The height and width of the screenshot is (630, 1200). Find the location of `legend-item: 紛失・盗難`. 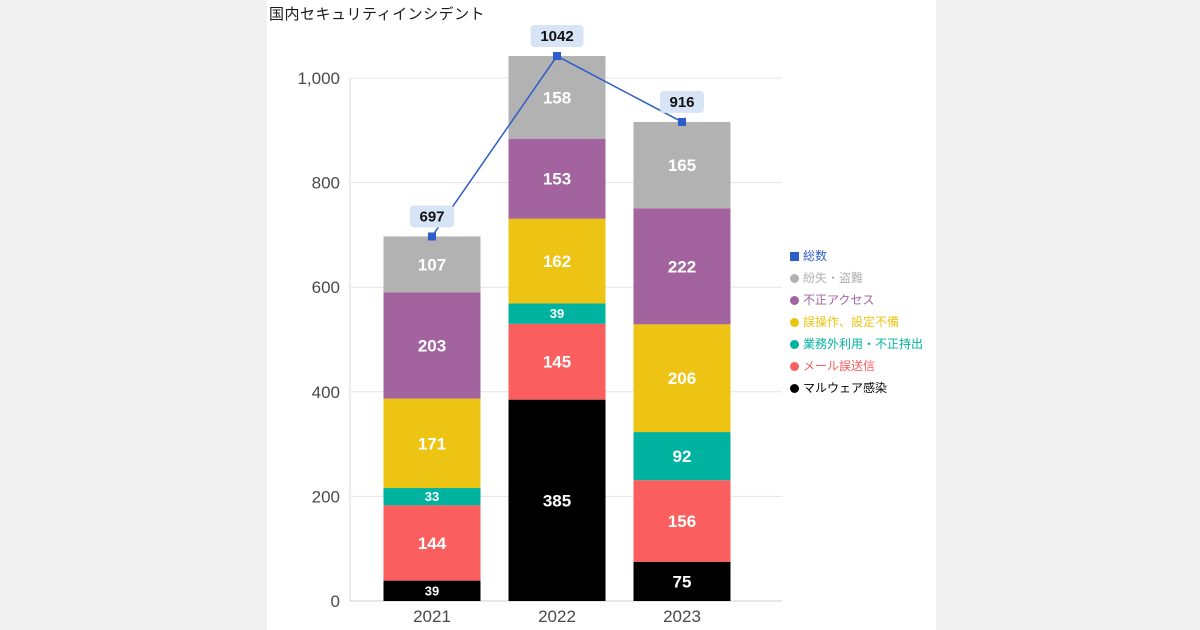

legend-item: 紛失・盗難 is located at coordinates (856, 278).